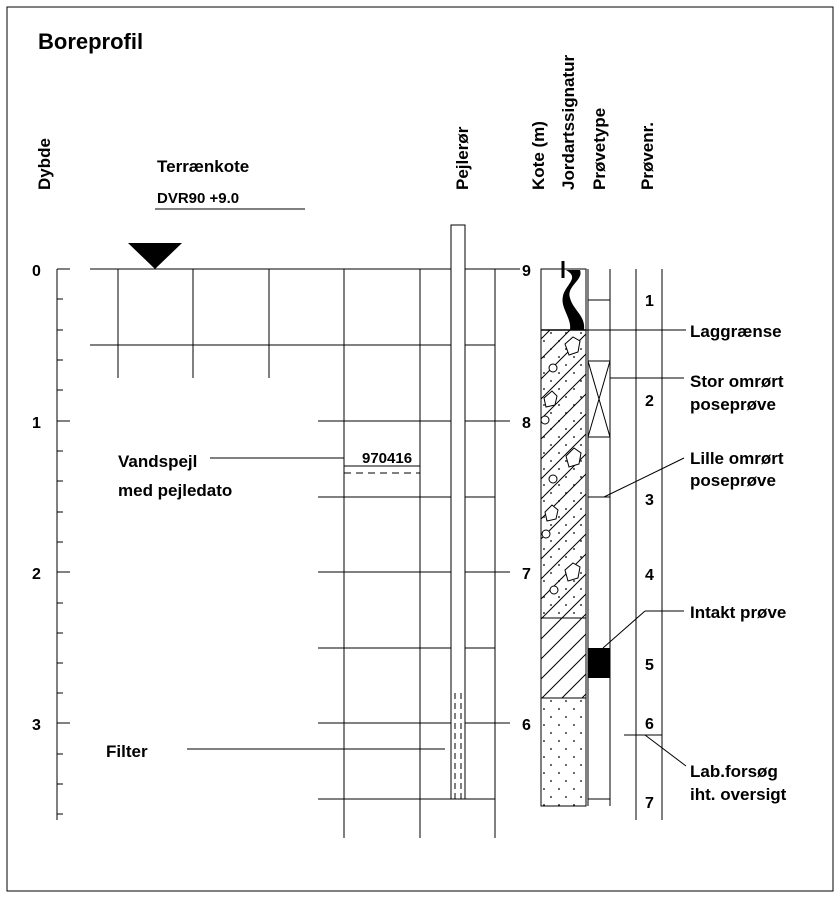 This screenshot has width=840, height=898. Describe the element at coordinates (736, 331) in the screenshot. I see `legend-layer-boundary: Laggrænse` at that location.